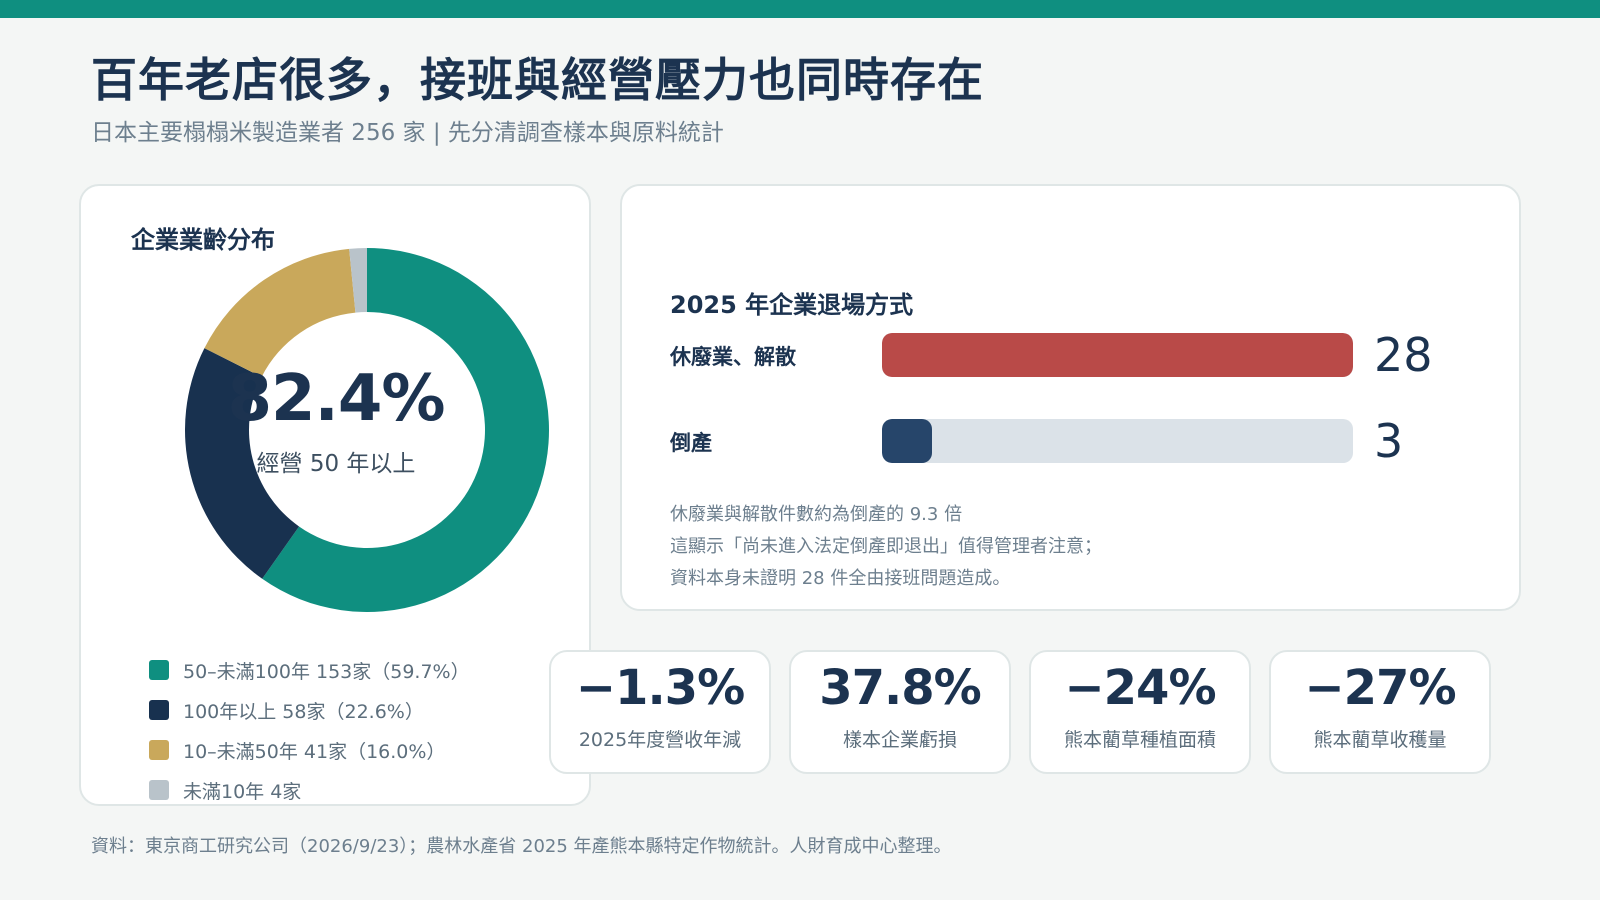 The height and width of the screenshot is (900, 1600). Describe the element at coordinates (660, 740) in the screenshot. I see `stat-label: 2025年度營收年減` at that location.